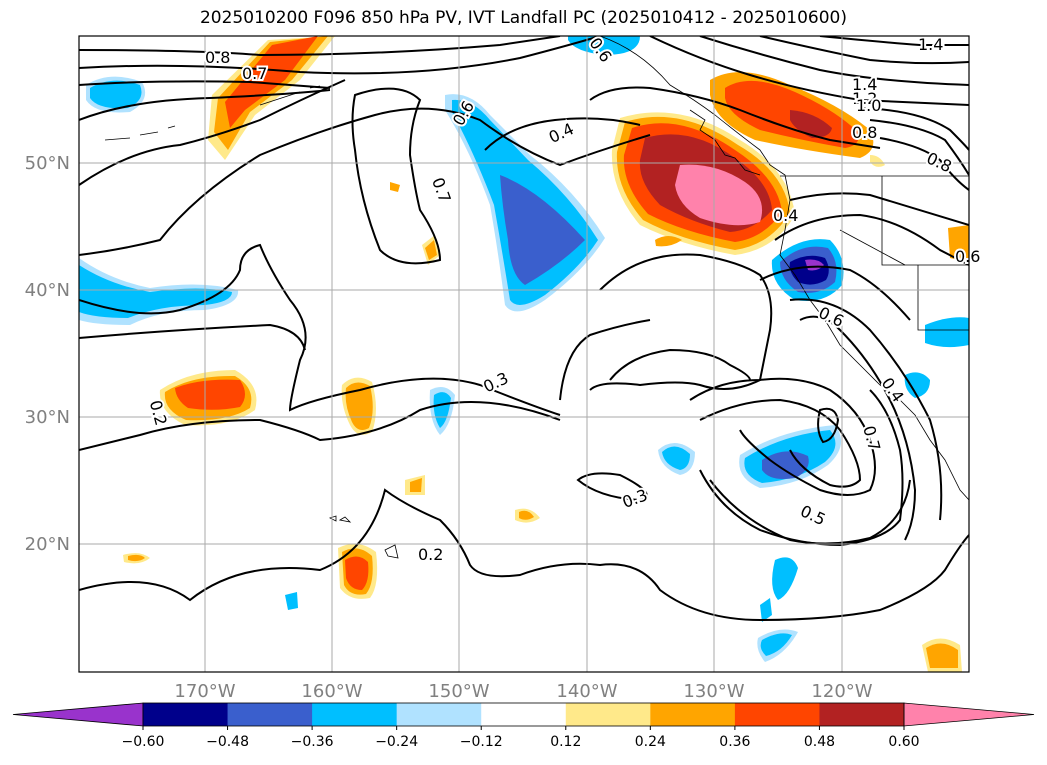  Describe the element at coordinates (864, 98) in the screenshot. I see `contour-label: 1.2` at that location.